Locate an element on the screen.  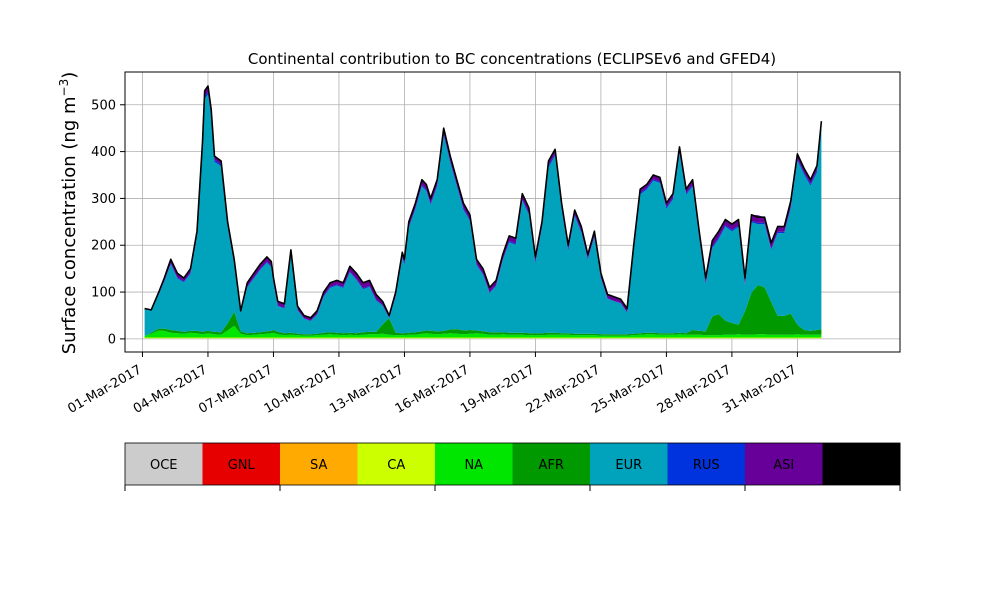
legend-label-oce: OCE is located at coordinates (164, 465).